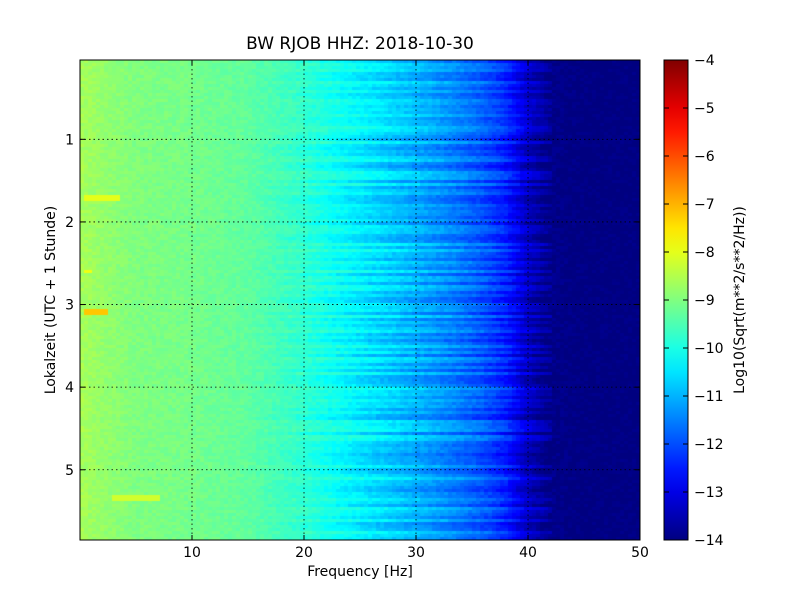 This screenshot has height=600, width=800. Describe the element at coordinates (709, 397) in the screenshot. I see `colorbar-tick-label: −11` at that location.